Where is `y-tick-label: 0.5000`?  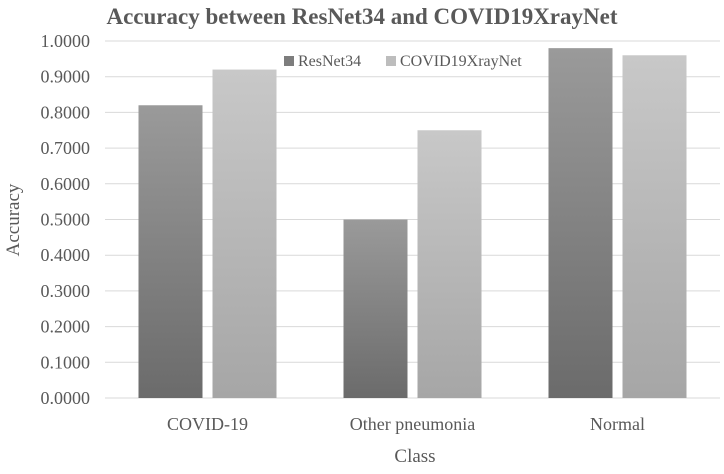
y-tick-label: 0.5000 is located at coordinates (66, 220).